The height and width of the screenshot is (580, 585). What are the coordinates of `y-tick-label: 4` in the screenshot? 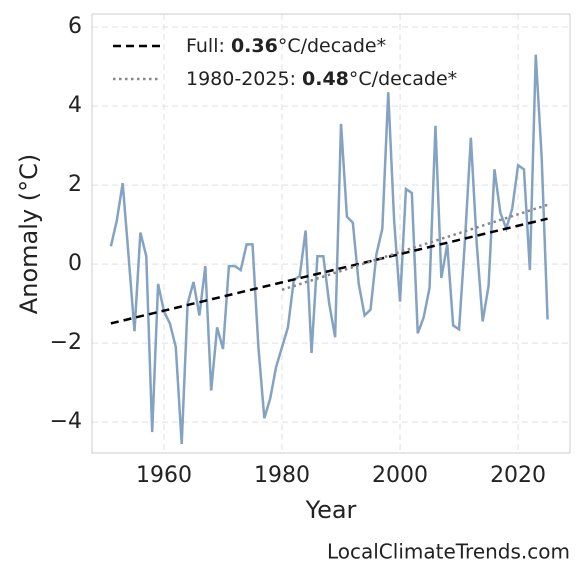 It's located at (75, 105).